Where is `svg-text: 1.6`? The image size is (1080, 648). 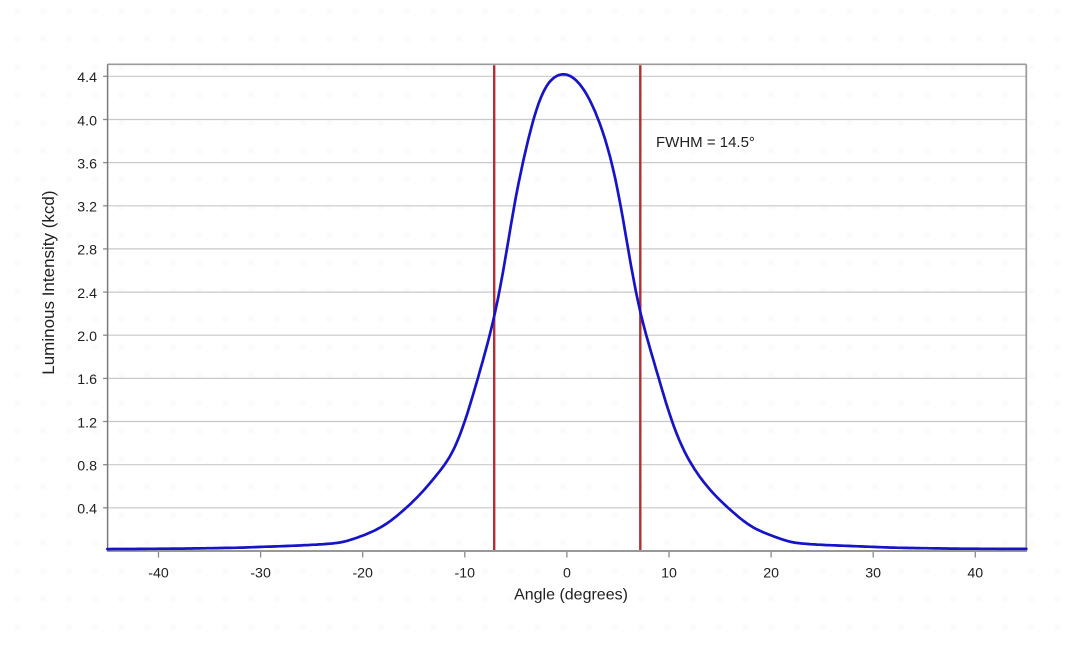
svg-text: 1.6 is located at coordinates (87, 380).